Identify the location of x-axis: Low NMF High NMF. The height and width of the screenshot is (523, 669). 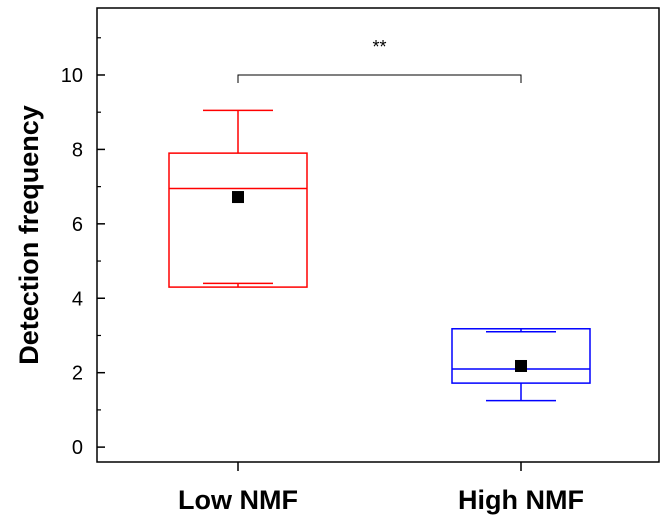
(381, 488).